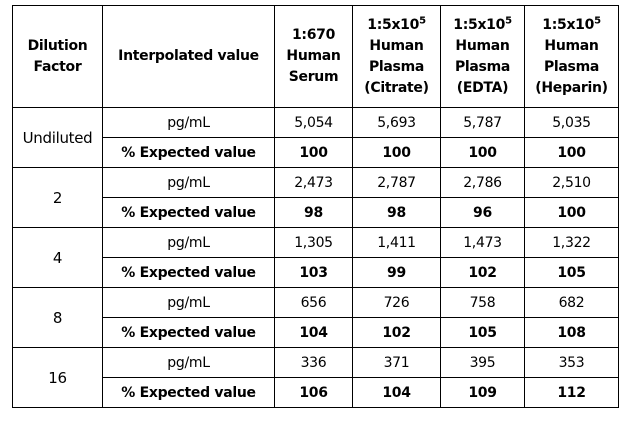 Image resolution: width=631 pixels, height=423 pixels. Describe the element at coordinates (57, 377) in the screenshot. I see `dilution-cell: 16` at that location.